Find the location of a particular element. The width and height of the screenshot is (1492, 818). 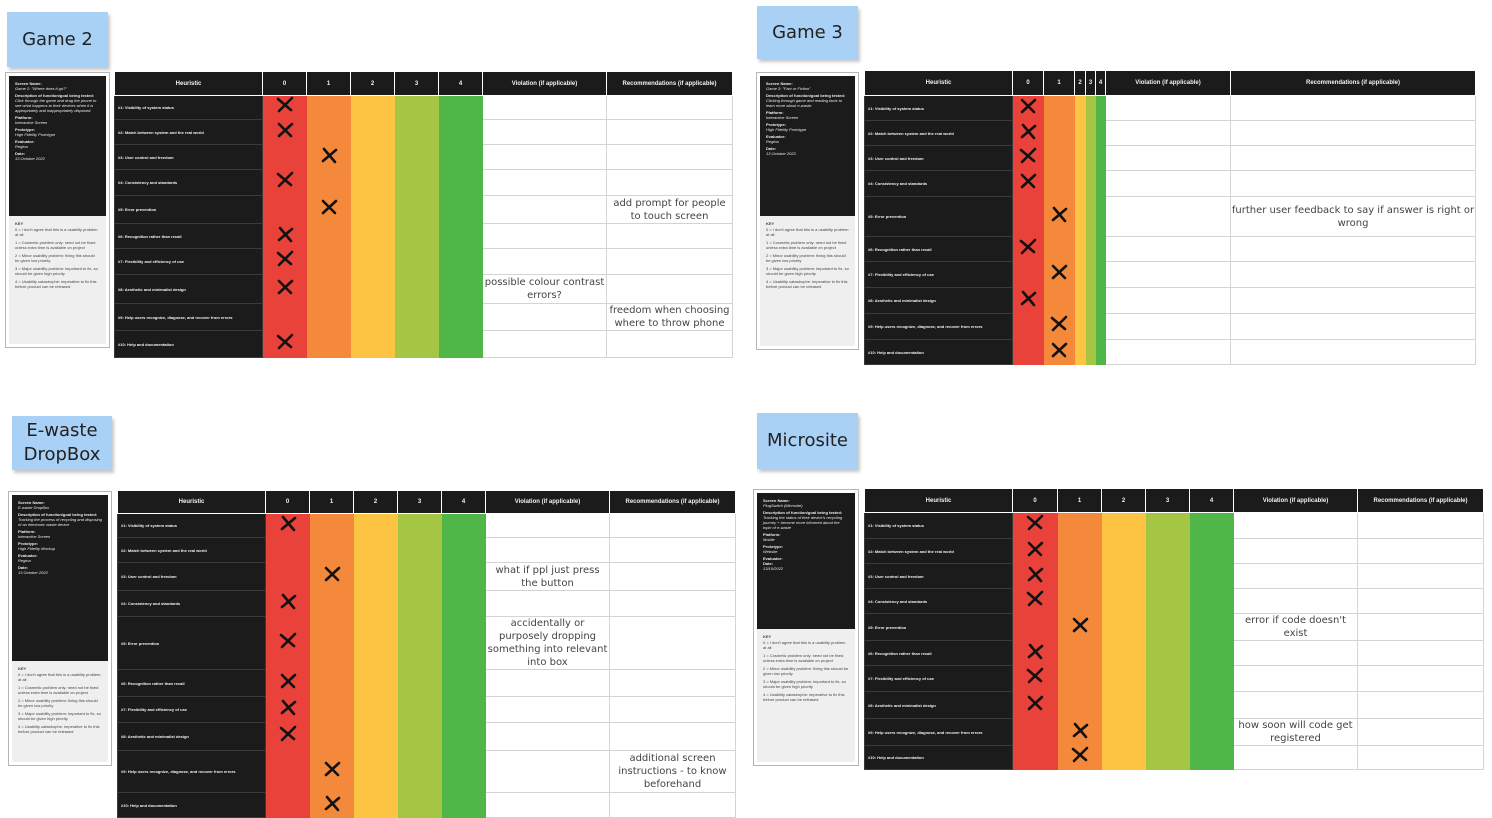

board-title-e-waste-dropbox: E-waste DropBox is located at coordinates (62, 443).